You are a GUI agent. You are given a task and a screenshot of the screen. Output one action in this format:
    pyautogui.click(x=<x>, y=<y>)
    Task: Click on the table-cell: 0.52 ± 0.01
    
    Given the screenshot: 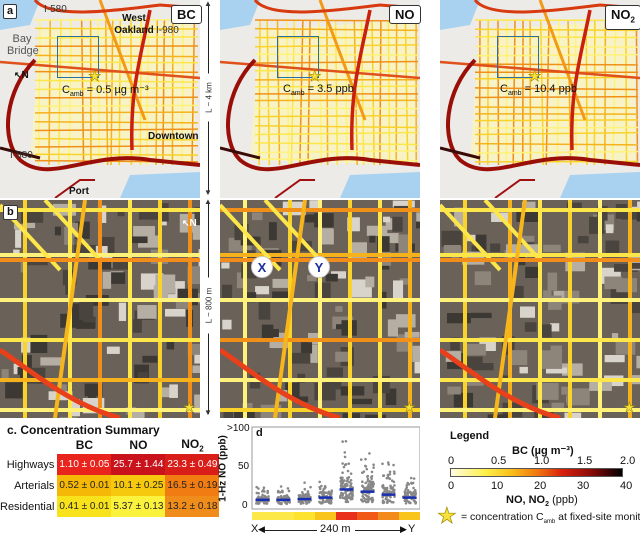 What is the action you would take?
    pyautogui.click(x=84, y=485)
    